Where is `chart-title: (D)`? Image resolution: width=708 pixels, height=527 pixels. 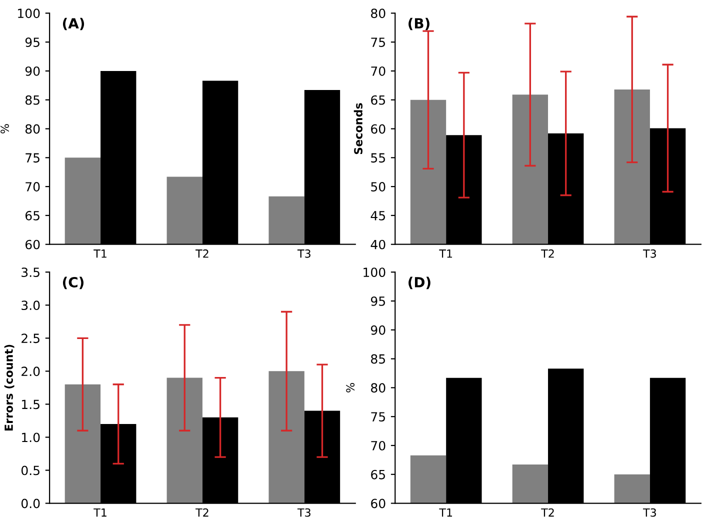 chart-title: (D) is located at coordinates (419, 283).